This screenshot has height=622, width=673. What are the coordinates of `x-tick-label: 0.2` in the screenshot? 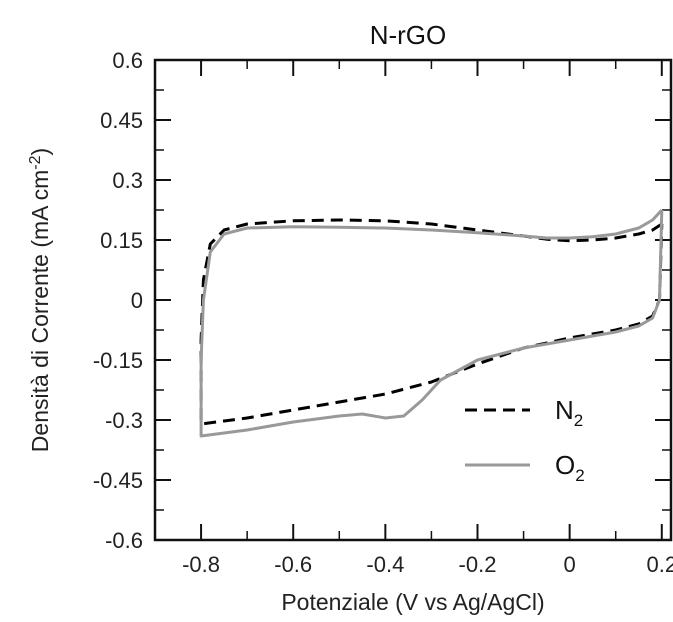 It's located at (659, 564).